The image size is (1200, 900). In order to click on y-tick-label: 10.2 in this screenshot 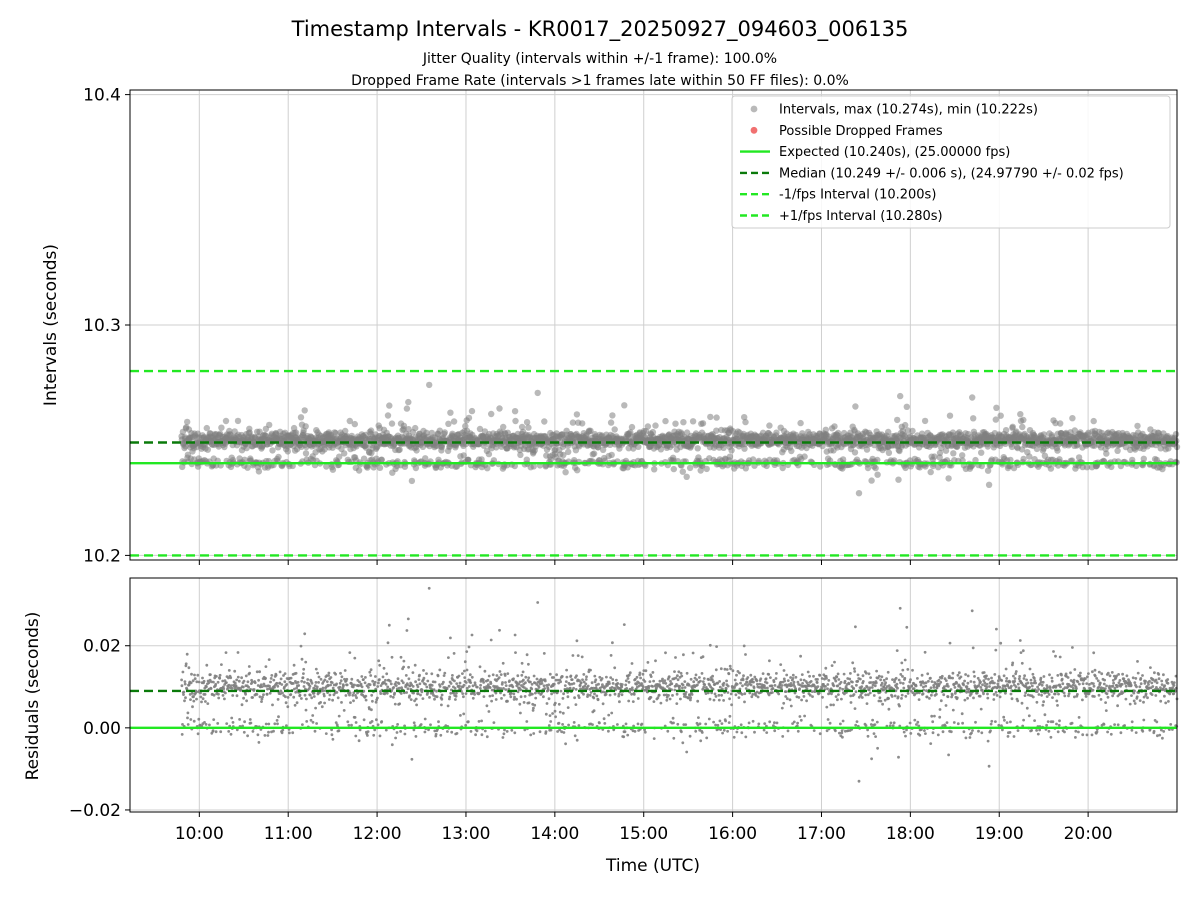, I will do `click(102, 556)`.